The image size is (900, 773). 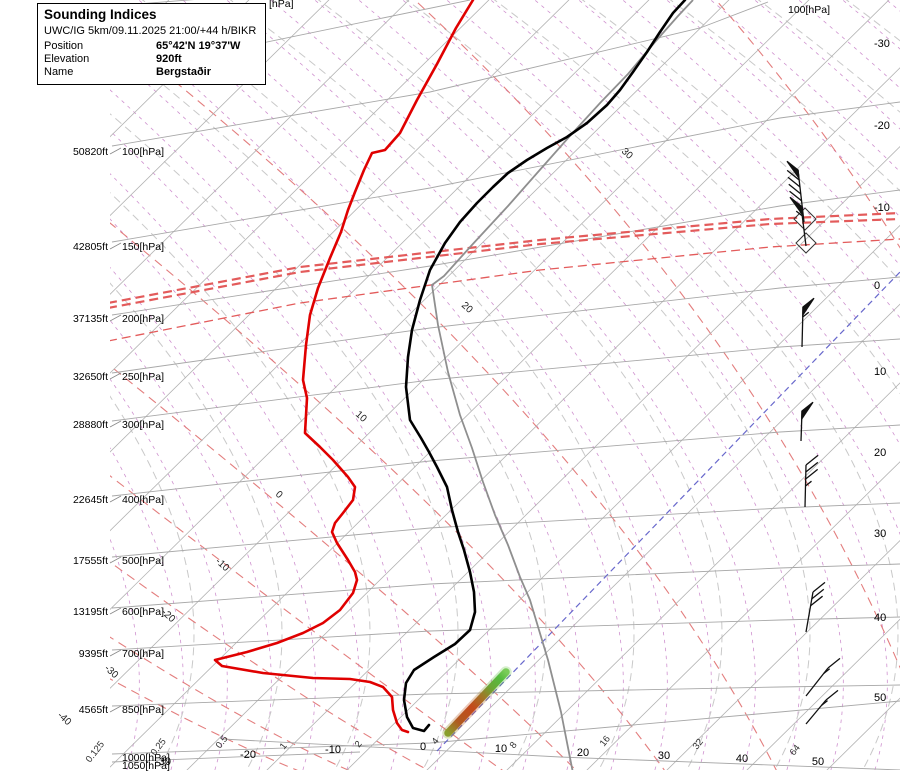 I want to click on position-label: Position, so click(x=64, y=46).